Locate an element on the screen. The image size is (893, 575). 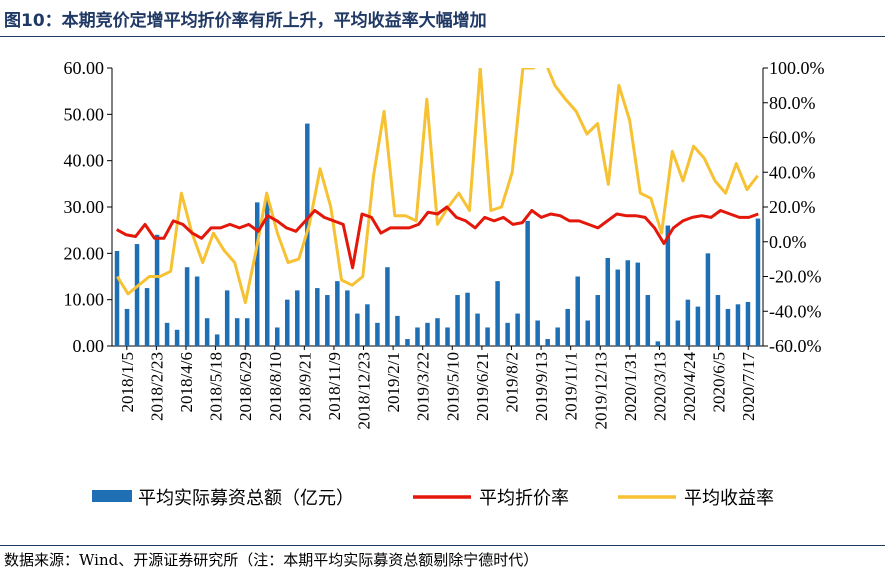
x-tick-label: 2019/2/1 is located at coordinates (393, 382).